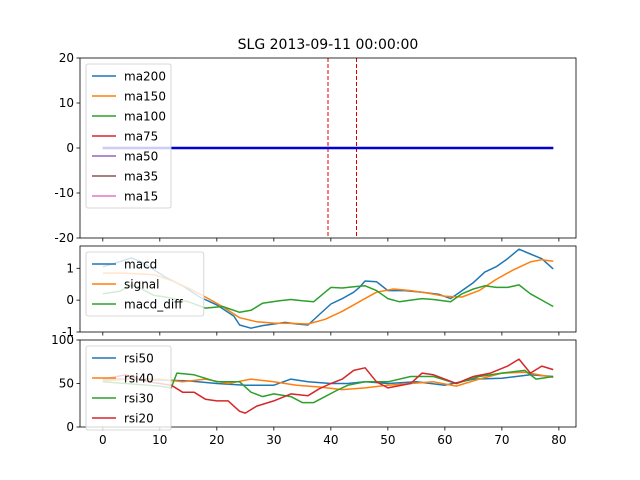  I want to click on legend-label-ma200: ma200, so click(145, 77).